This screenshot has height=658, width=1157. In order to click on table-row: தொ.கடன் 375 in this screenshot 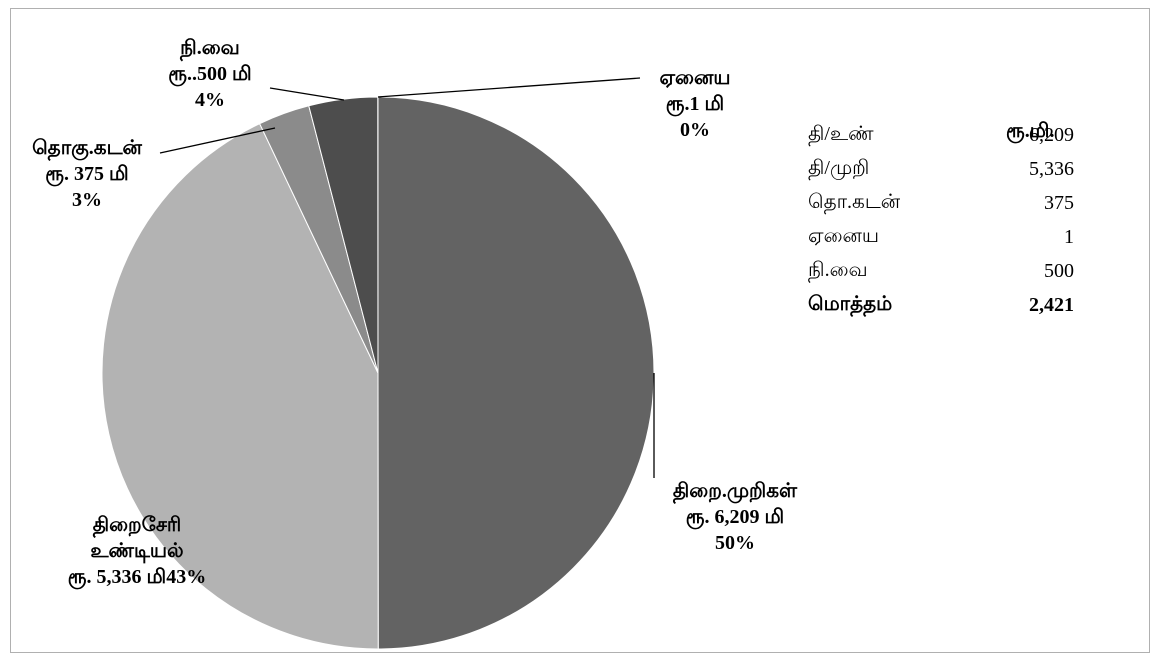, I will do `click(941, 203)`.